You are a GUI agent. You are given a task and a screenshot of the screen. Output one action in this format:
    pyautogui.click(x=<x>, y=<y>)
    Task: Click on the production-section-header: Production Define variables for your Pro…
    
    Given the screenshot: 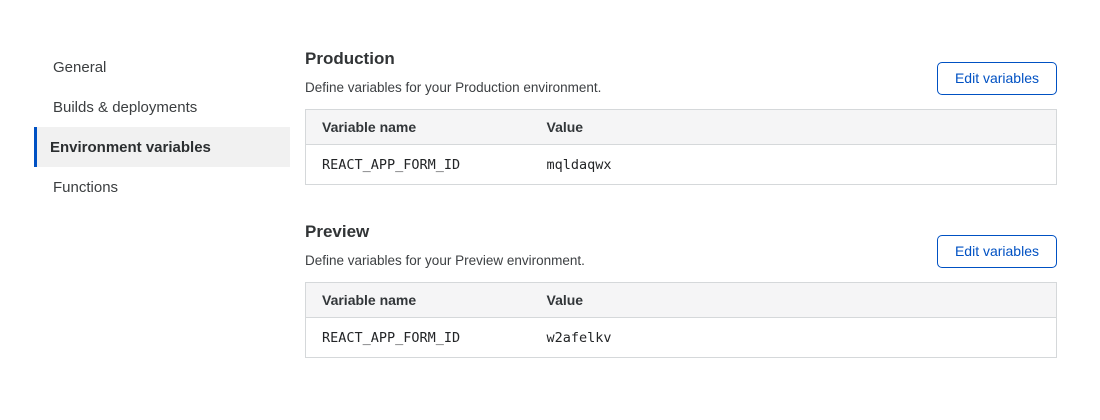 What is the action you would take?
    pyautogui.click(x=681, y=72)
    